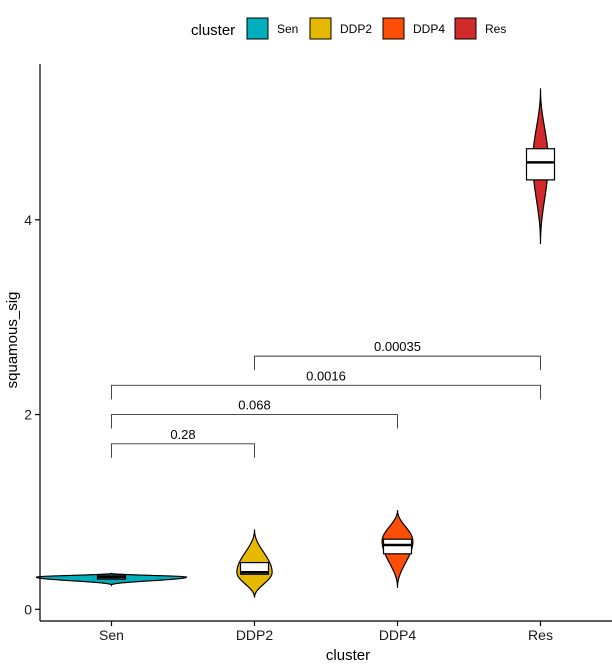  Describe the element at coordinates (272, 28) in the screenshot. I see `legend-item-sen: Sen` at that location.